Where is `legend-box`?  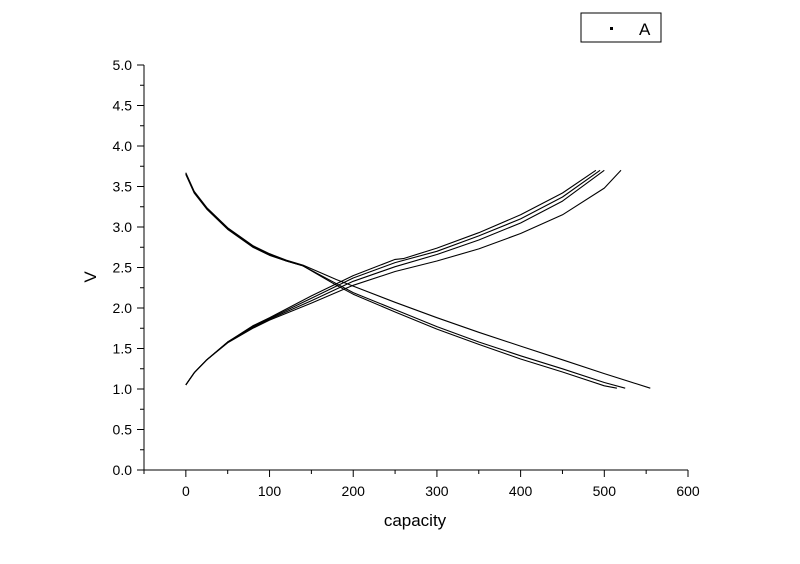
legend-box is located at coordinates (621, 27).